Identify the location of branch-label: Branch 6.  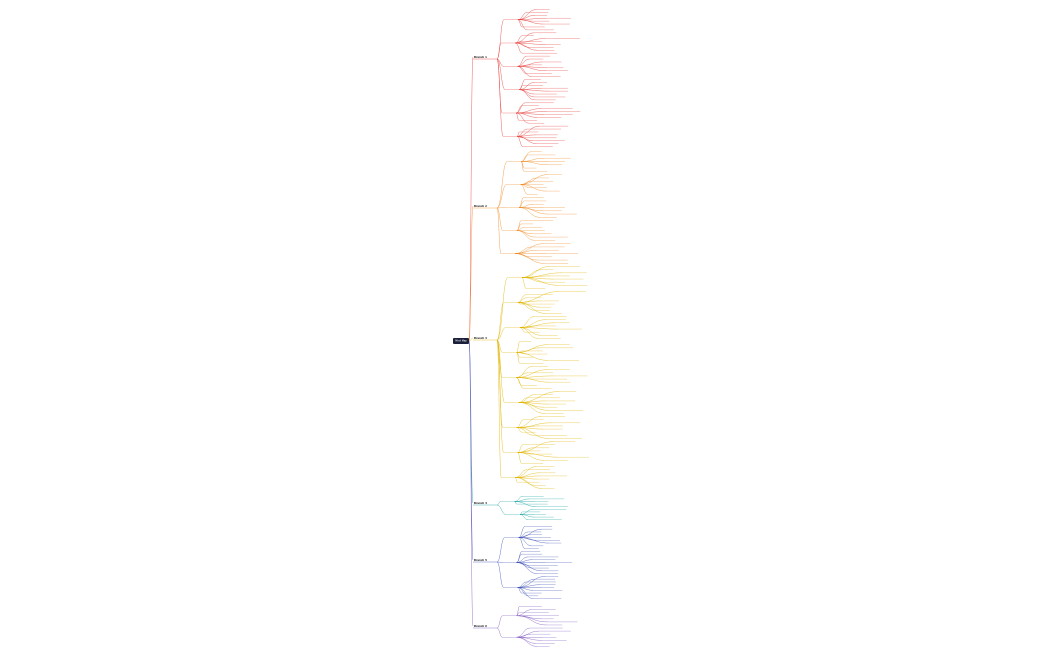
(480, 626).